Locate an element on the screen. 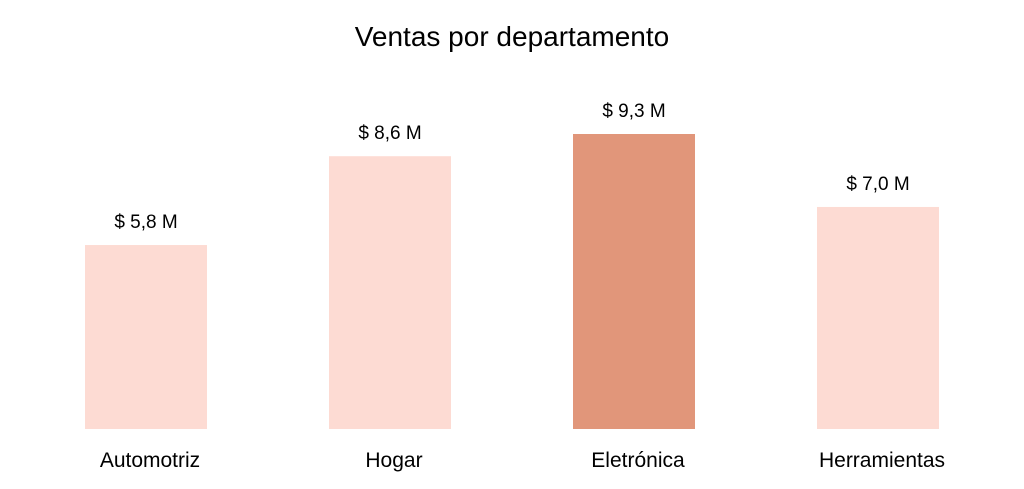 The height and width of the screenshot is (489, 1024). category-label-automotriz: Automotriz is located at coordinates (150, 460).